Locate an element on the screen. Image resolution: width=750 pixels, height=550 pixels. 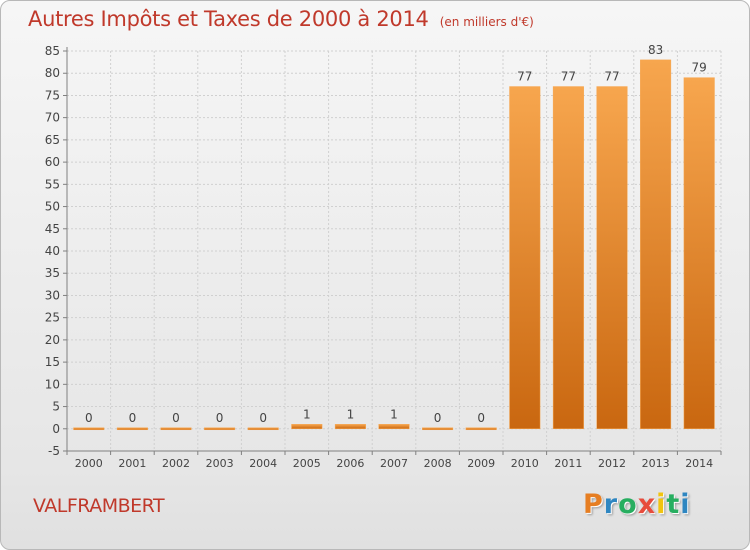
y-tick-label: 25 is located at coordinates (52, 318).